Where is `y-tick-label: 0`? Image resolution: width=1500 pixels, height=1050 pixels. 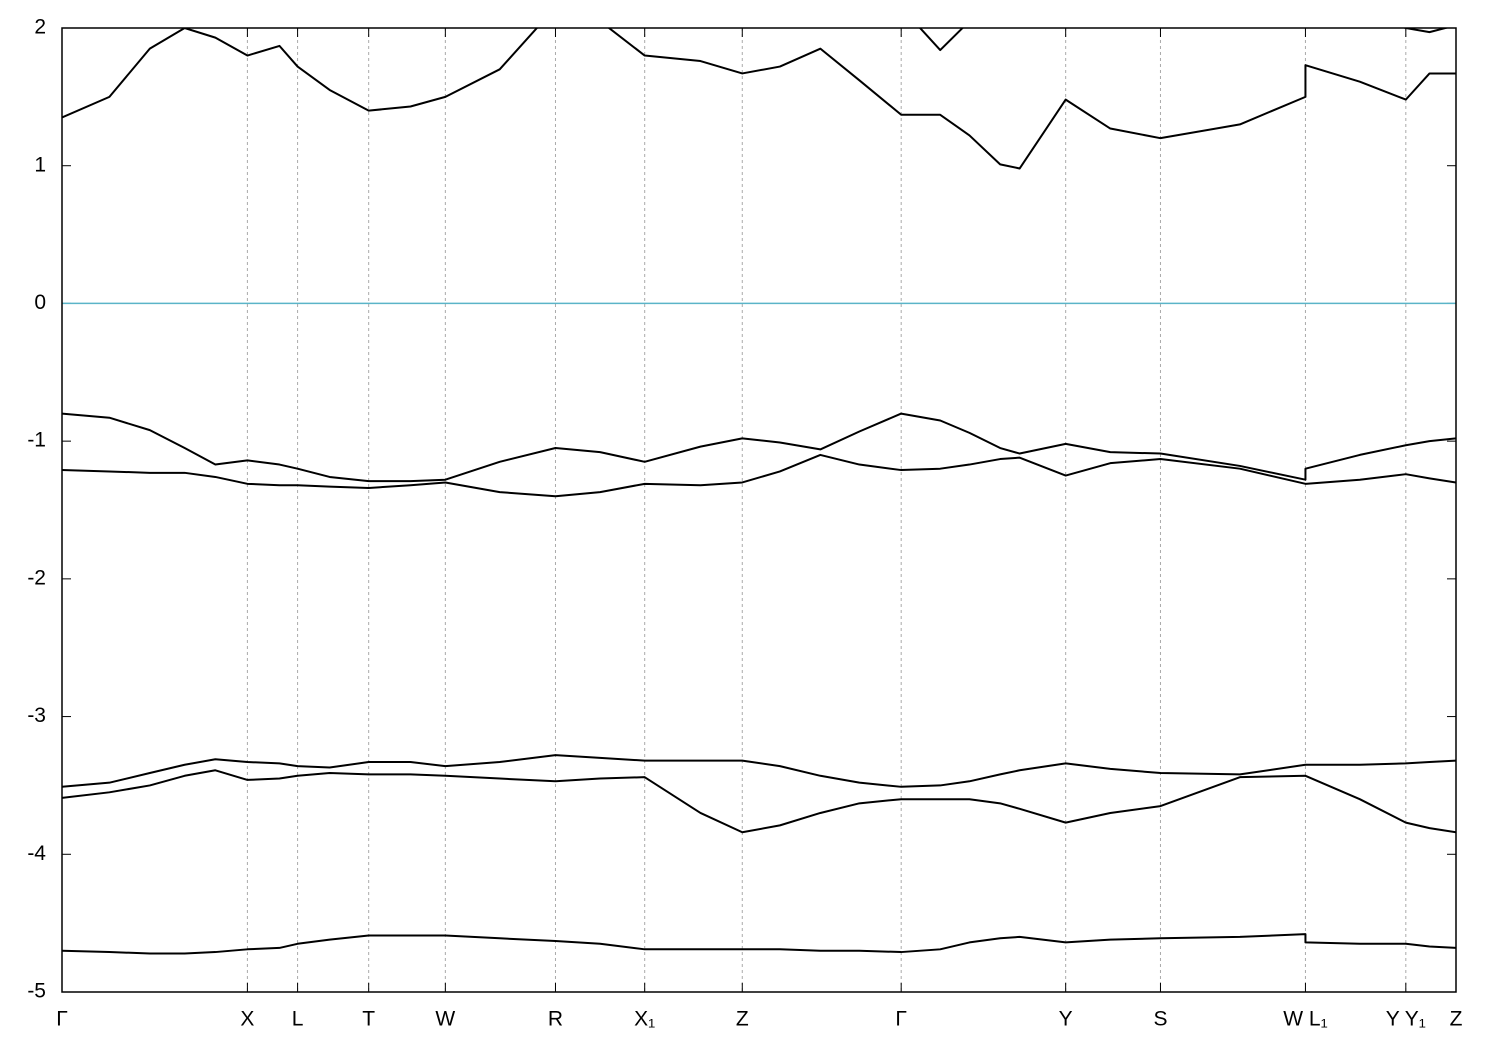
y-tick-label: 0 is located at coordinates (40, 302).